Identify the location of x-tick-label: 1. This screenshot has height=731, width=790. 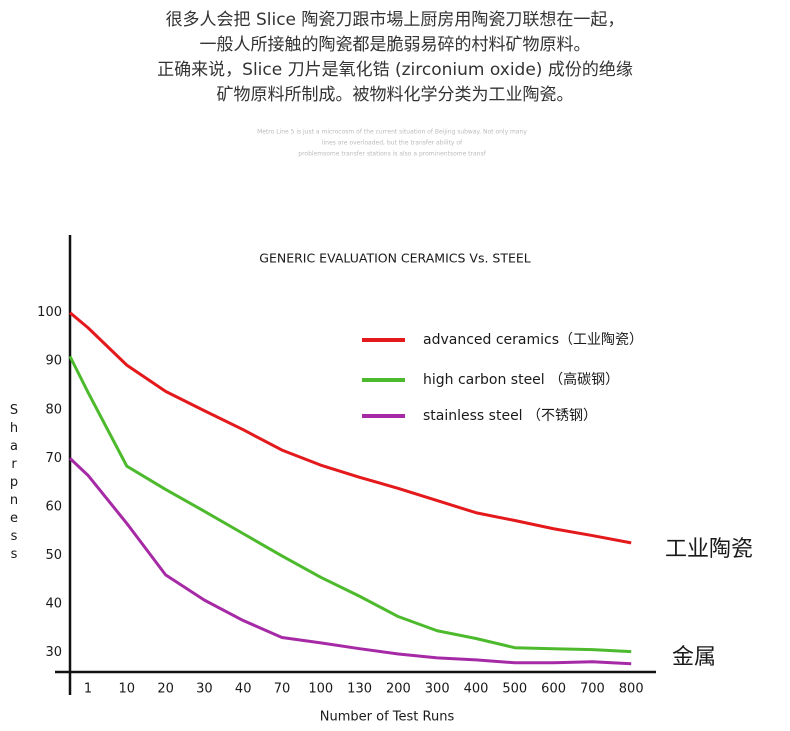
(88, 689).